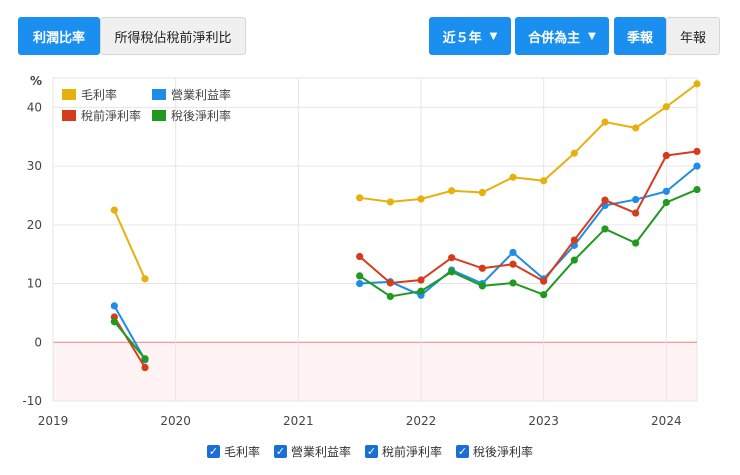  What do you see at coordinates (38, 342) in the screenshot?
I see `y-tick-label: 0` at bounding box center [38, 342].